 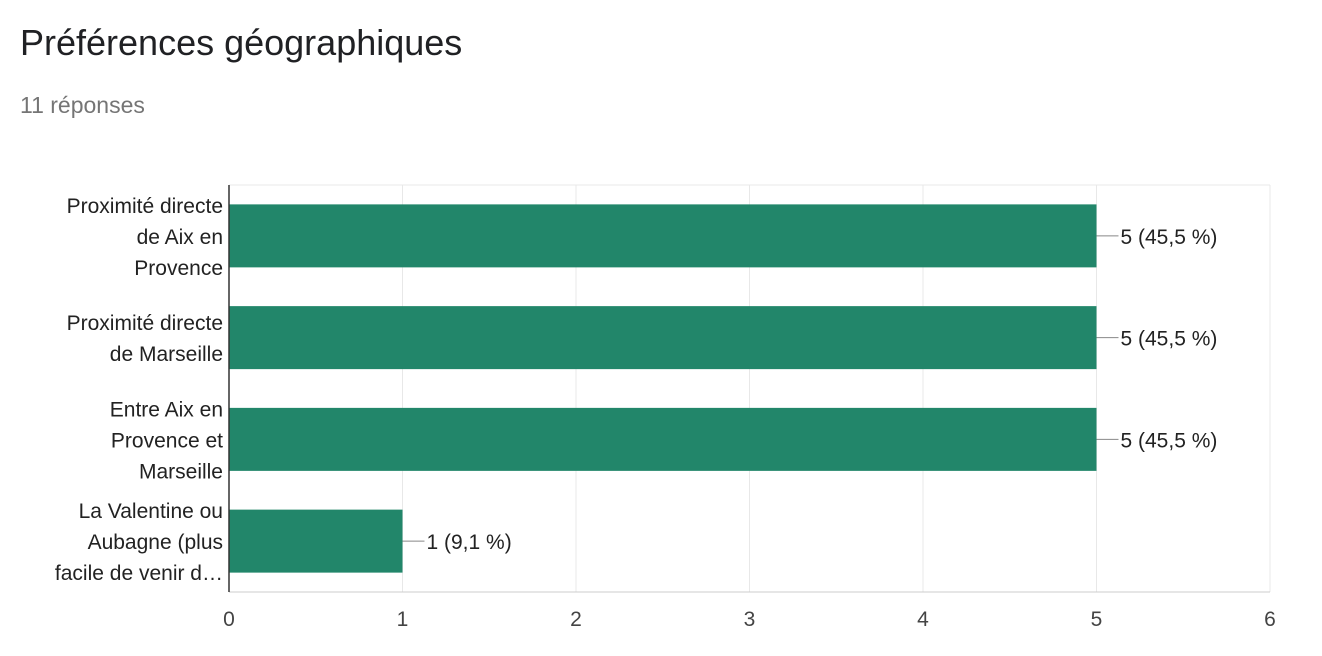 I want to click on category-label-line: Marseille, so click(x=181, y=471).